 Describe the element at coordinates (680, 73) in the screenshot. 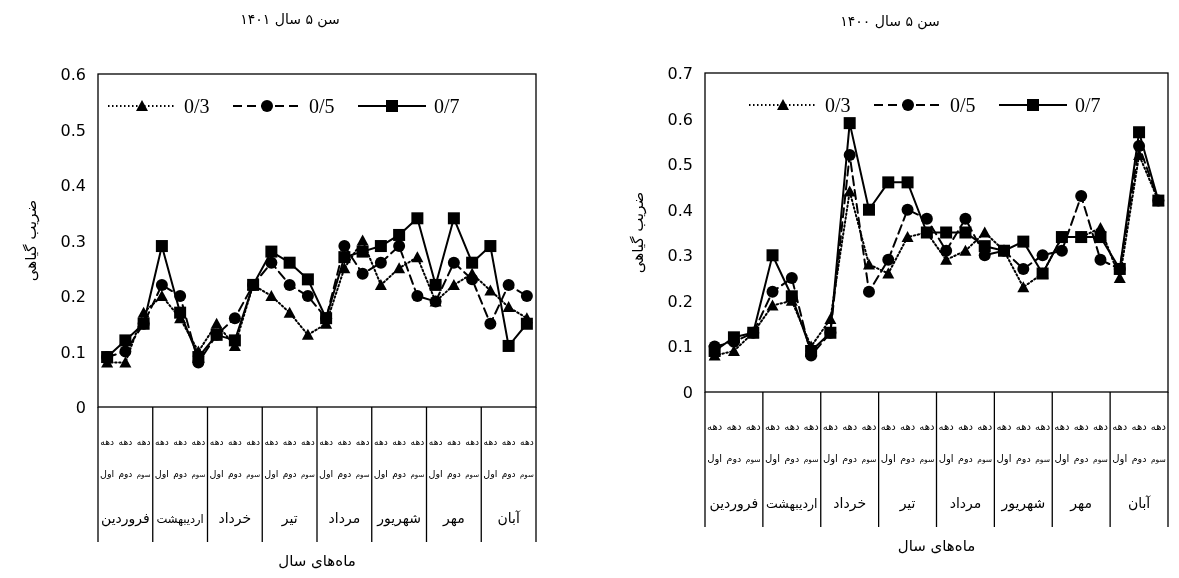

I see `y-tick-label: 0.7` at that location.